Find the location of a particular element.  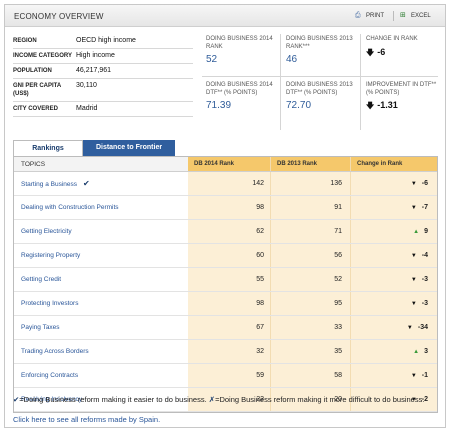

change-rank-cell: ▼ -4 is located at coordinates (393, 255).